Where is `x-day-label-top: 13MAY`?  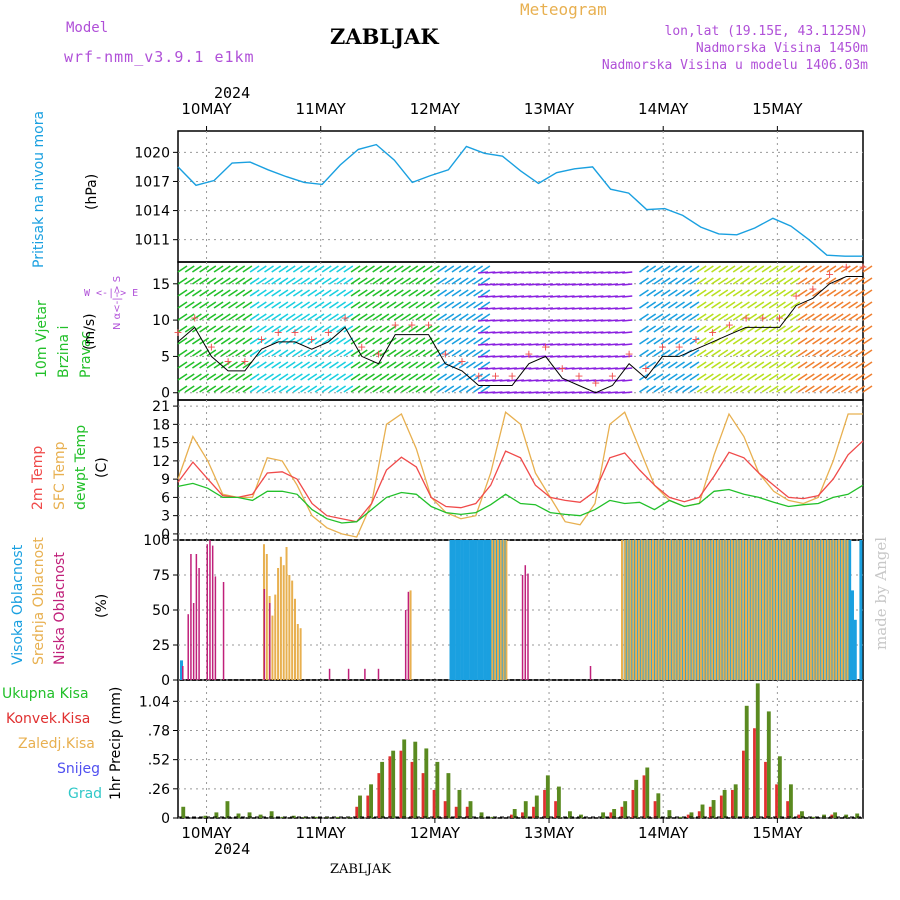
x-day-label-top: 13MAY is located at coordinates (549, 109).